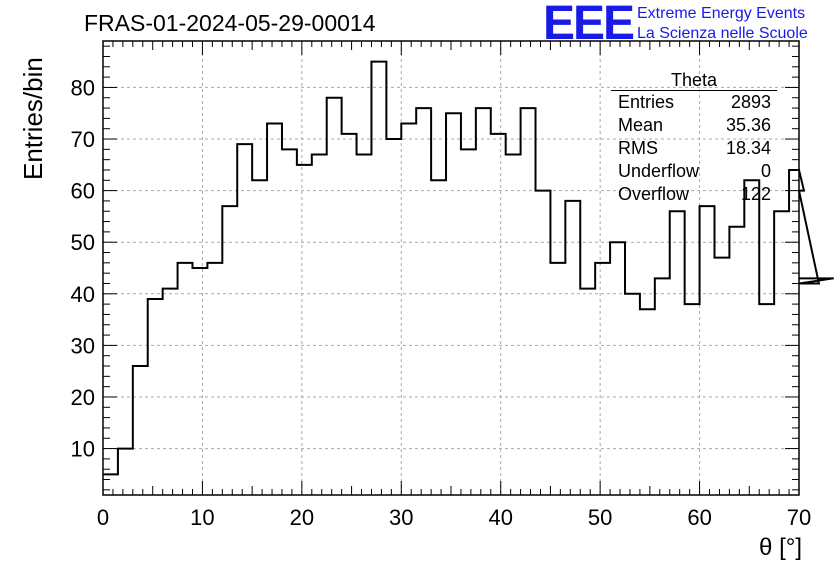 The height and width of the screenshot is (572, 836). Describe the element at coordinates (654, 194) in the screenshot. I see `stats-label: Overflow` at that location.